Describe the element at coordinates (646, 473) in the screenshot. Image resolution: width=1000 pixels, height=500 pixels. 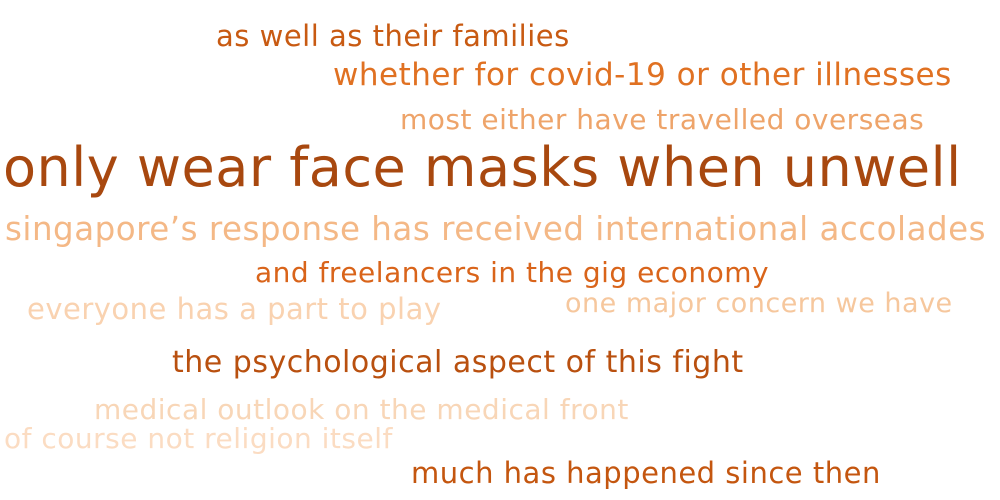
I see `phrase-much-has-happened: much has happened since then` at that location.